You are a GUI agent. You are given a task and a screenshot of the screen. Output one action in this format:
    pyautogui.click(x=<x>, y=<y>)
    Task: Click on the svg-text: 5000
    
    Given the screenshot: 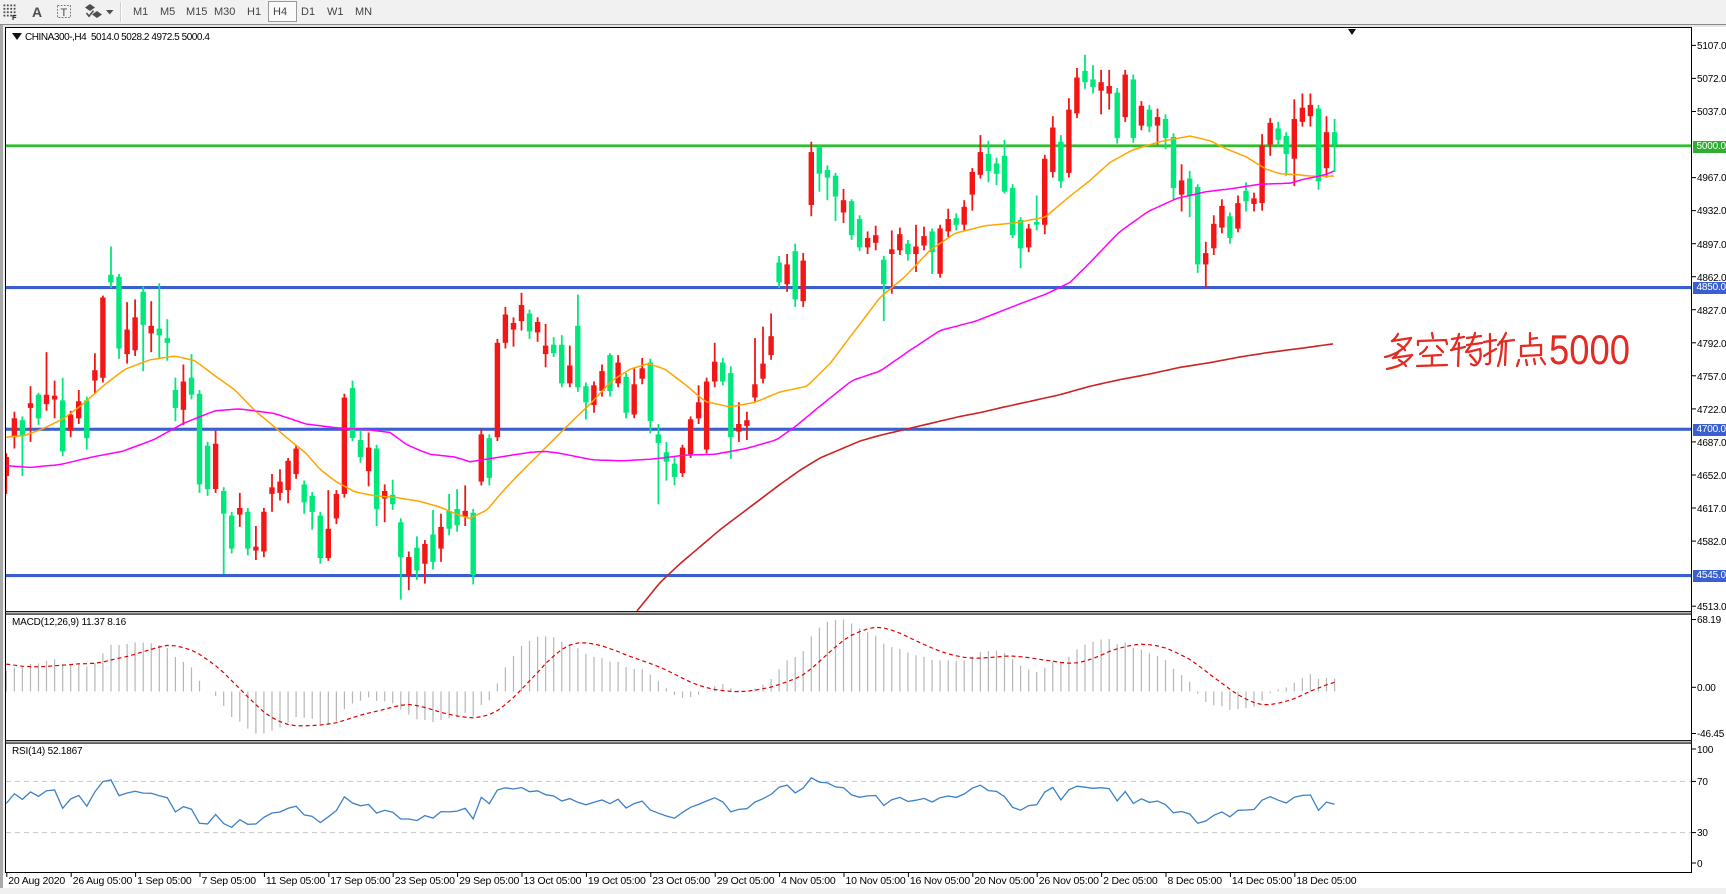 What is the action you would take?
    pyautogui.click(x=1589, y=349)
    